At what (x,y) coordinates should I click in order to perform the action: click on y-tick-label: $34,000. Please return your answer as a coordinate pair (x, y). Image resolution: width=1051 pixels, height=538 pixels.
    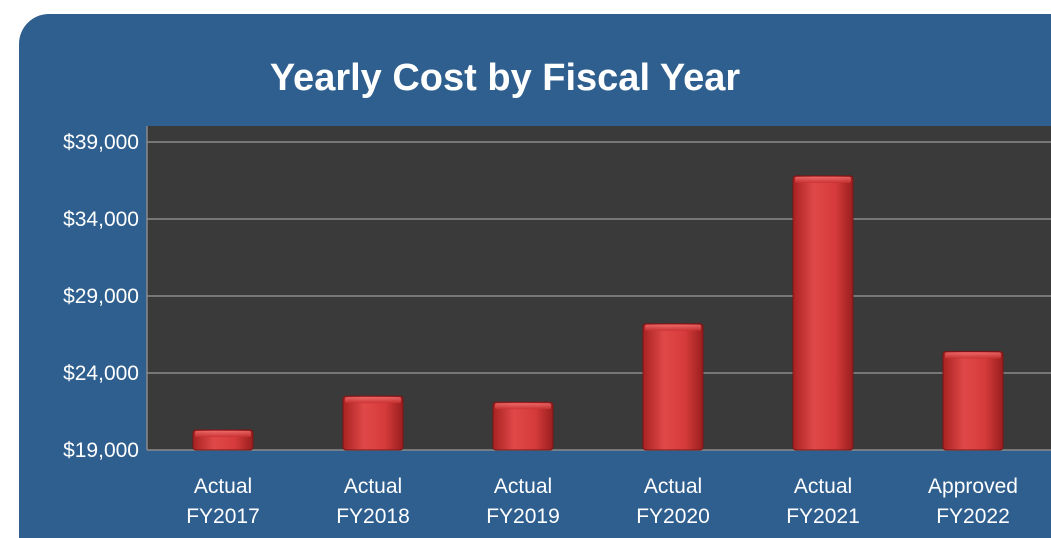
    Looking at the image, I should click on (101, 219).